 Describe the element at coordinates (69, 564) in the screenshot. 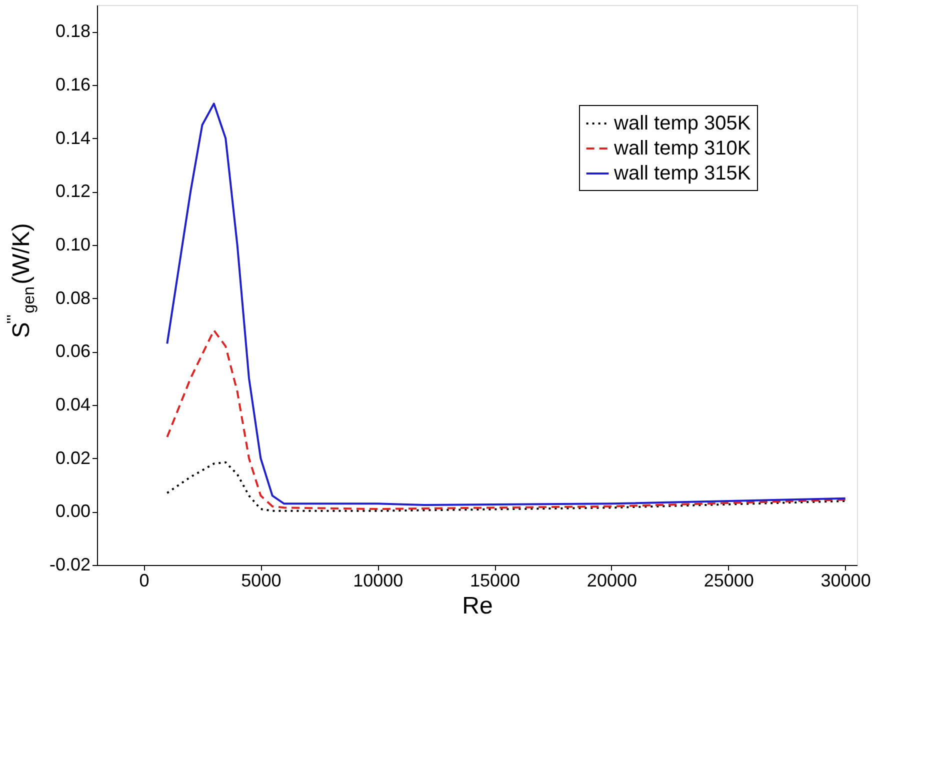

I see `y-tick-label: -0.02` at that location.